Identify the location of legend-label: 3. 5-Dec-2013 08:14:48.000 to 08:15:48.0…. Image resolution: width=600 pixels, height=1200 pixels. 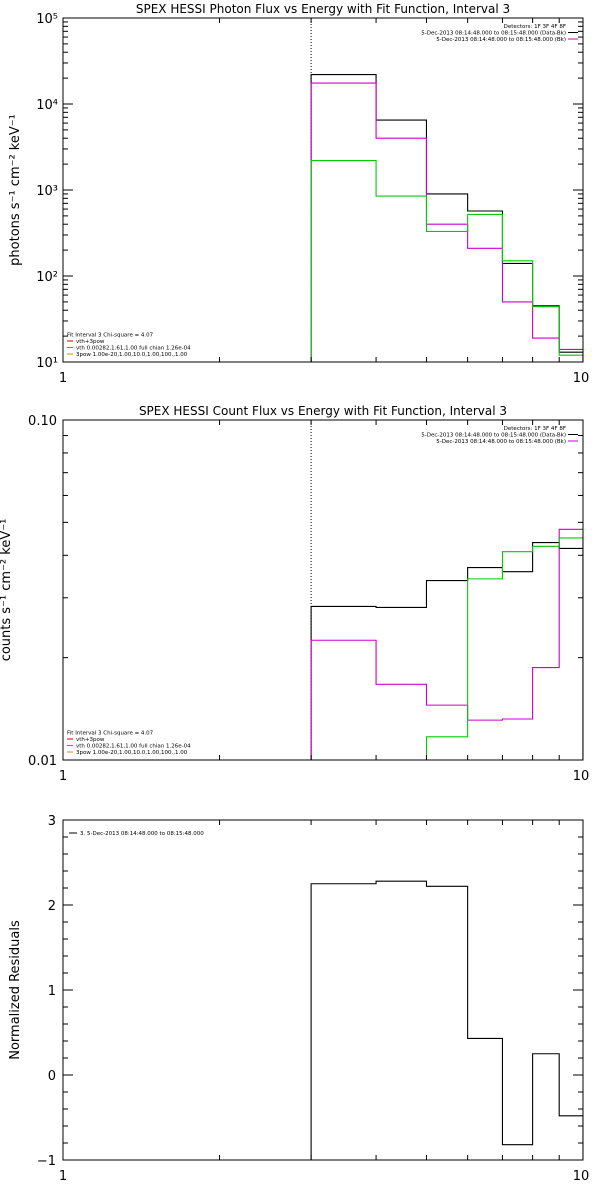
(142, 834).